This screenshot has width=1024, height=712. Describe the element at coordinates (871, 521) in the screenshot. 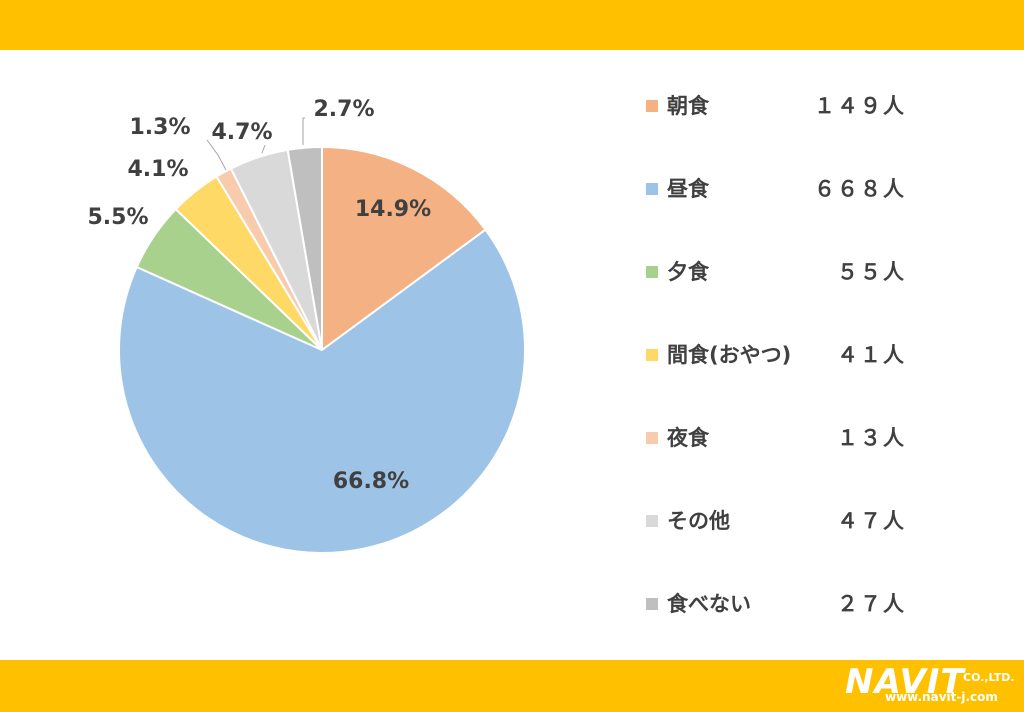

I see `legend-count-other: ４７人` at that location.